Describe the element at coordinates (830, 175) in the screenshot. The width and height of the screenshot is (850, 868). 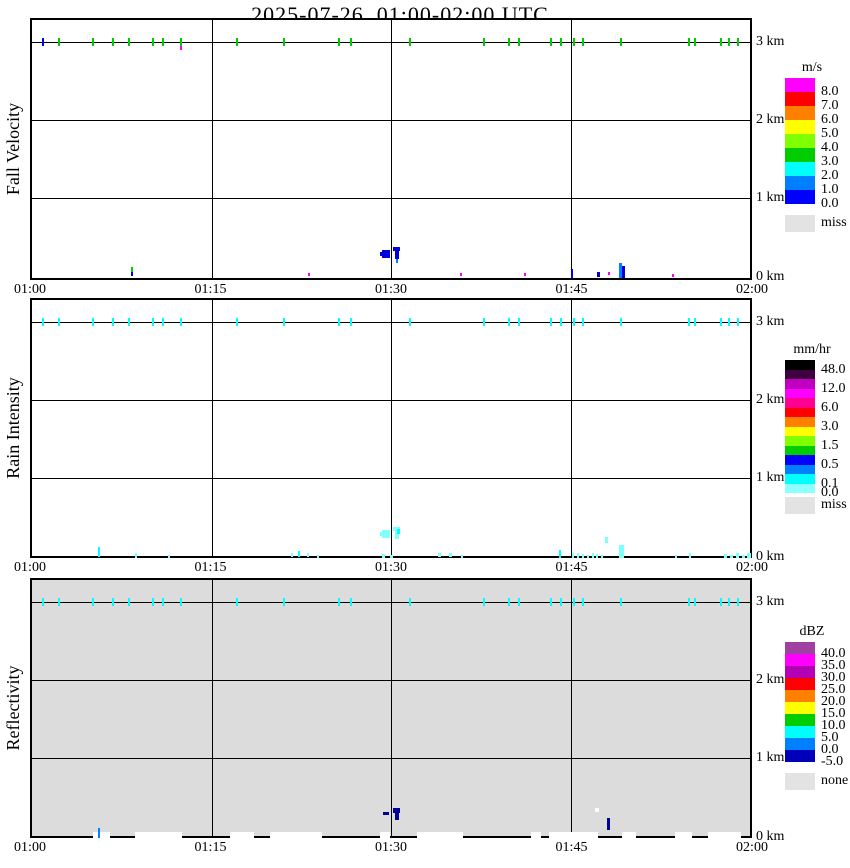
I see `colorbar-tick-label: 2.0` at that location.